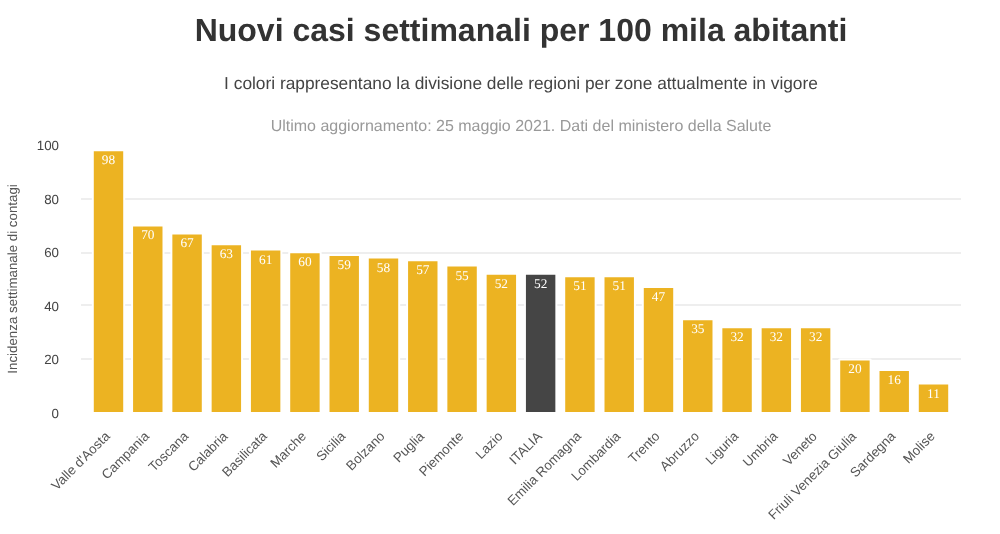  I want to click on chart-title: Nuovi casi settimanali per 100 mila abitanti, so click(521, 32).